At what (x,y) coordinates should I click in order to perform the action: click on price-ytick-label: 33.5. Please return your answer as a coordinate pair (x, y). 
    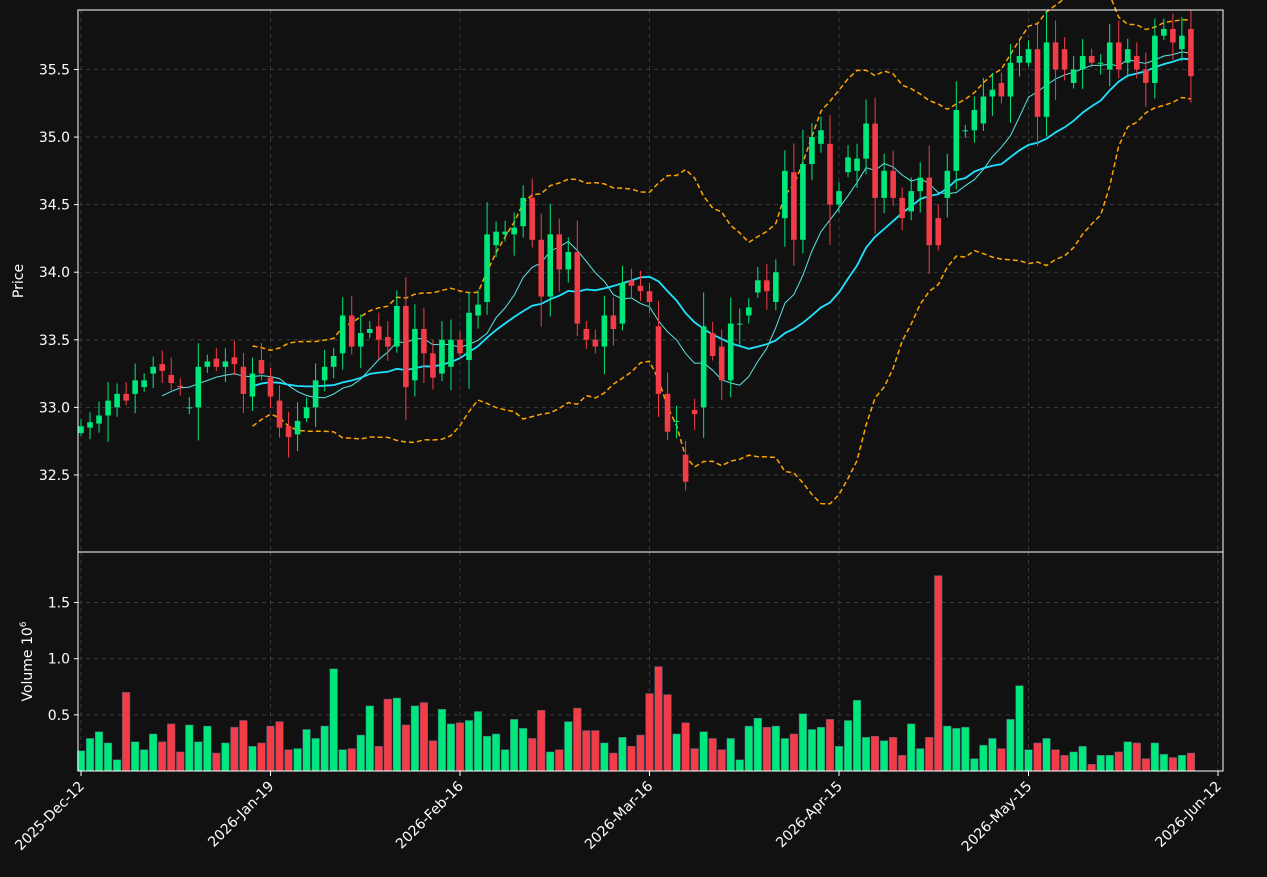
    Looking at the image, I should click on (54, 341).